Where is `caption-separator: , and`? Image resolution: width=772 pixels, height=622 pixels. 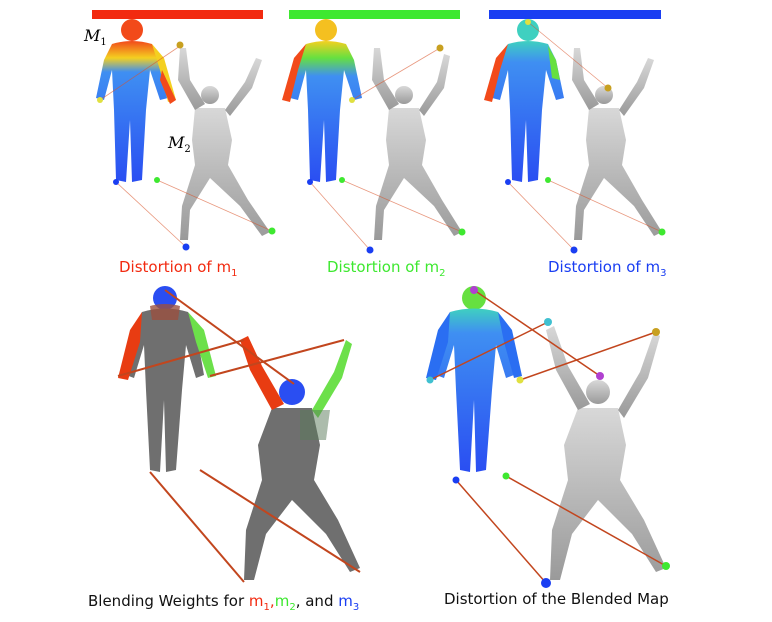 caption-separator: , and is located at coordinates (317, 601).